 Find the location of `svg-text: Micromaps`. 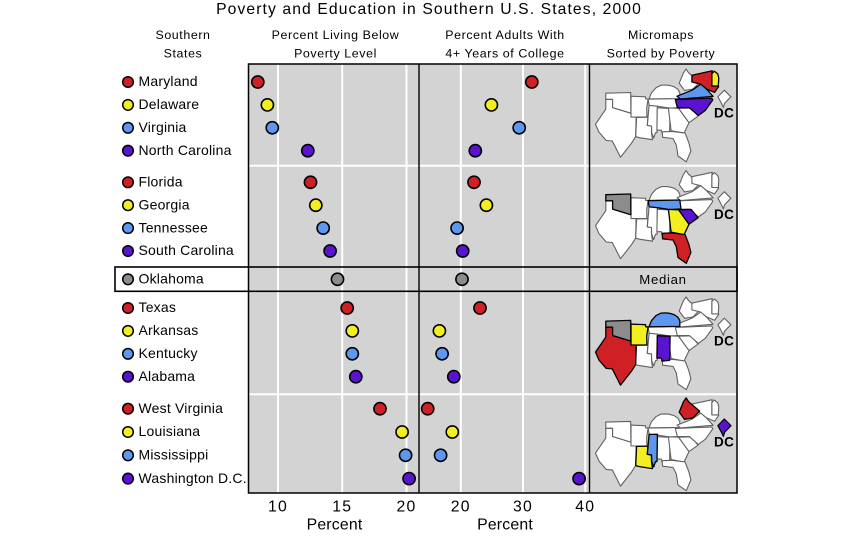

svg-text: Micromaps is located at coordinates (661, 35).